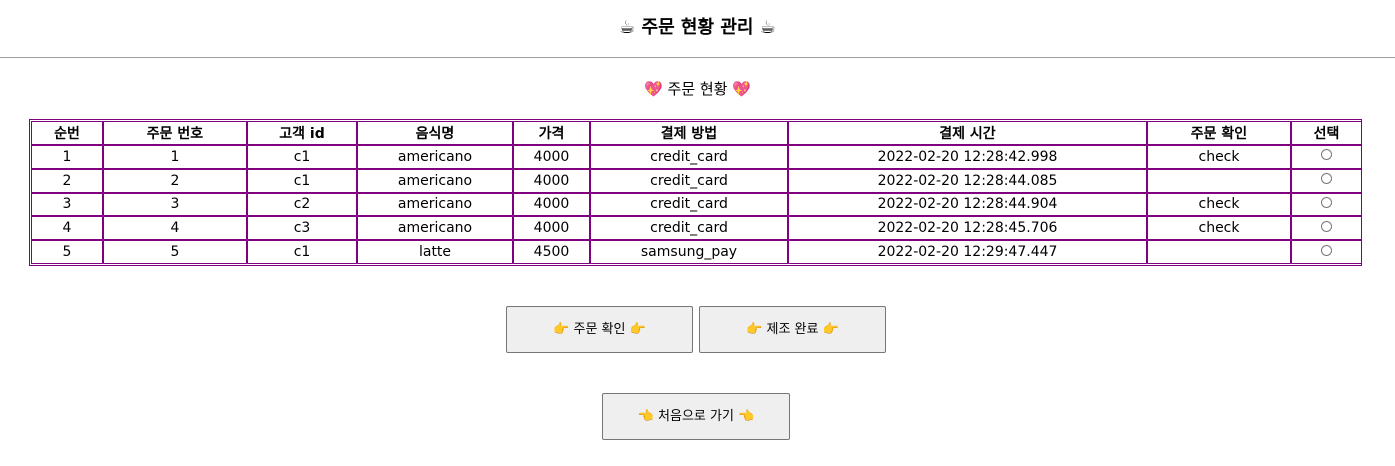 The width and height of the screenshot is (1395, 466). I want to click on cell-order-number: 5, so click(175, 252).